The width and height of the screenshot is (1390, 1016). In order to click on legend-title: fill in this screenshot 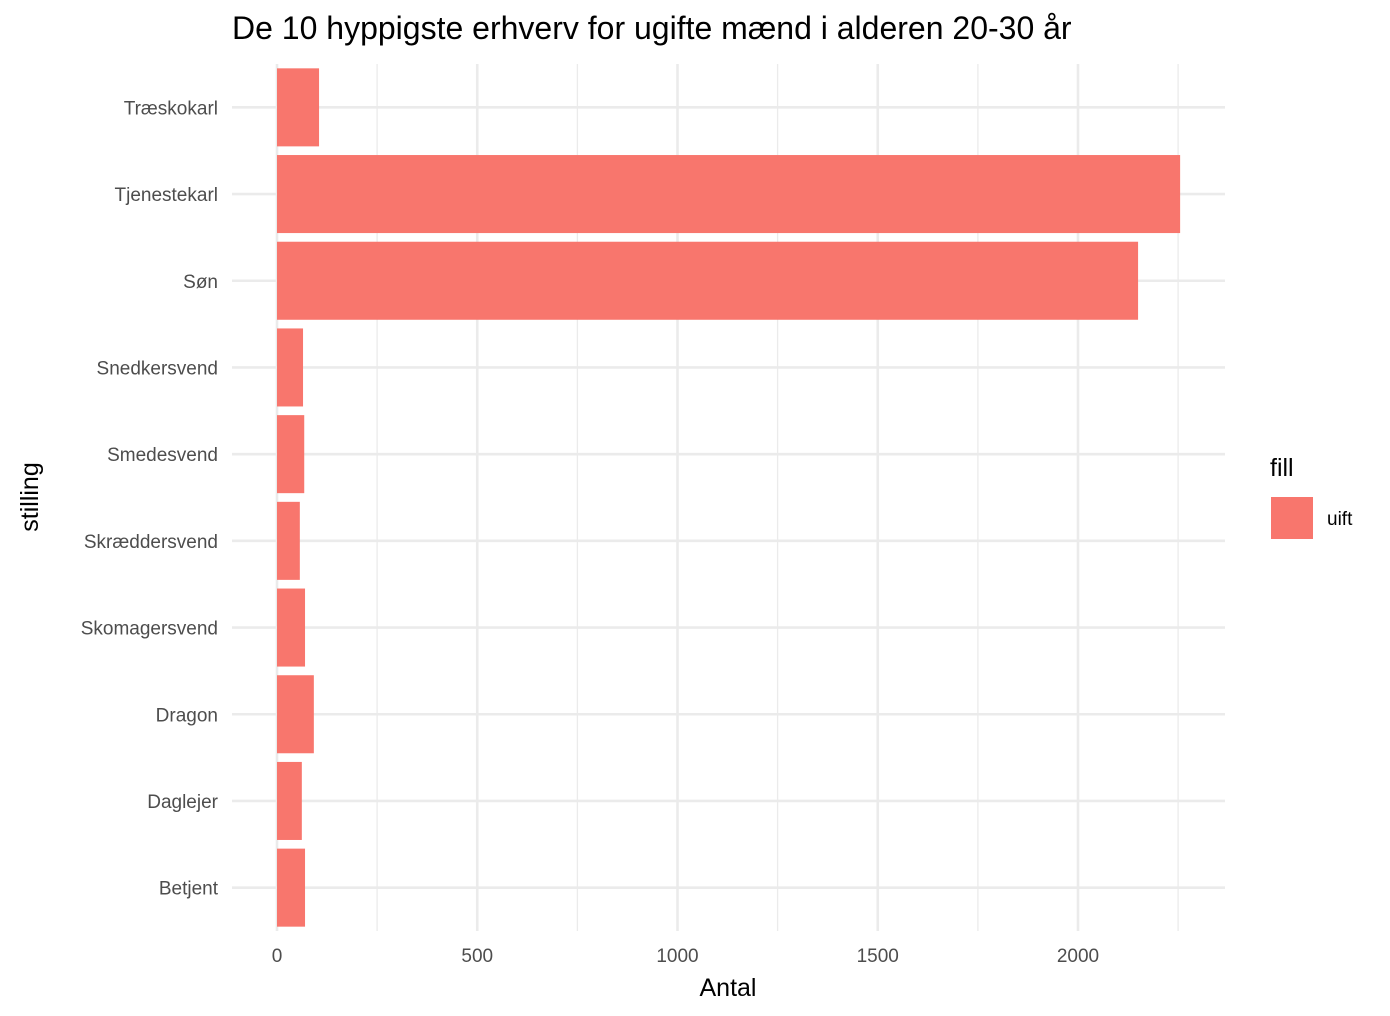, I will do `click(1282, 468)`.